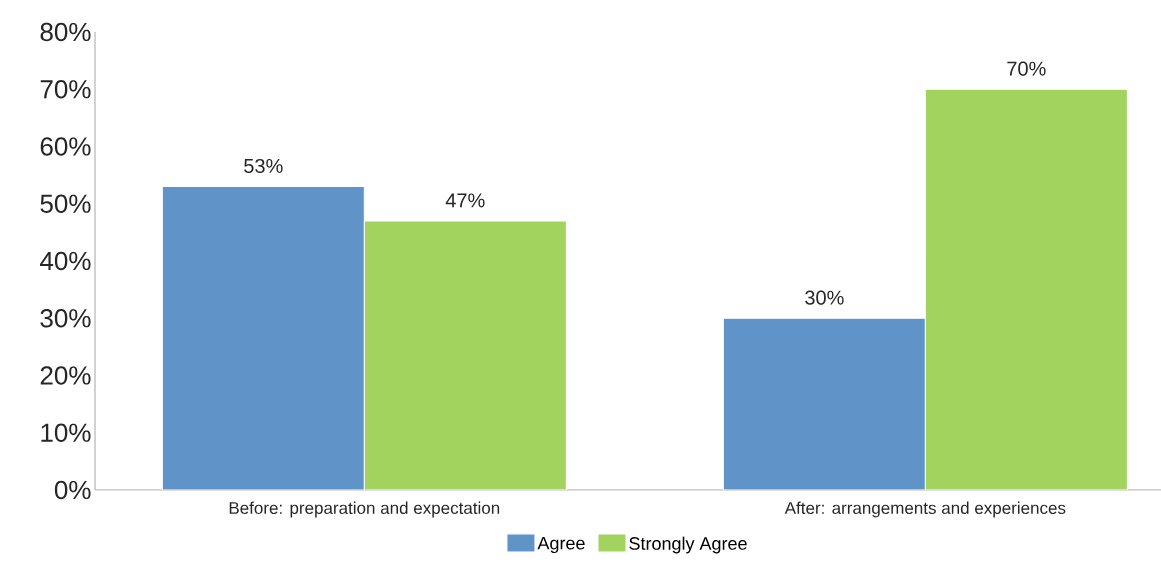  What do you see at coordinates (65, 32) in the screenshot?
I see `y-tick-label: 80%` at bounding box center [65, 32].